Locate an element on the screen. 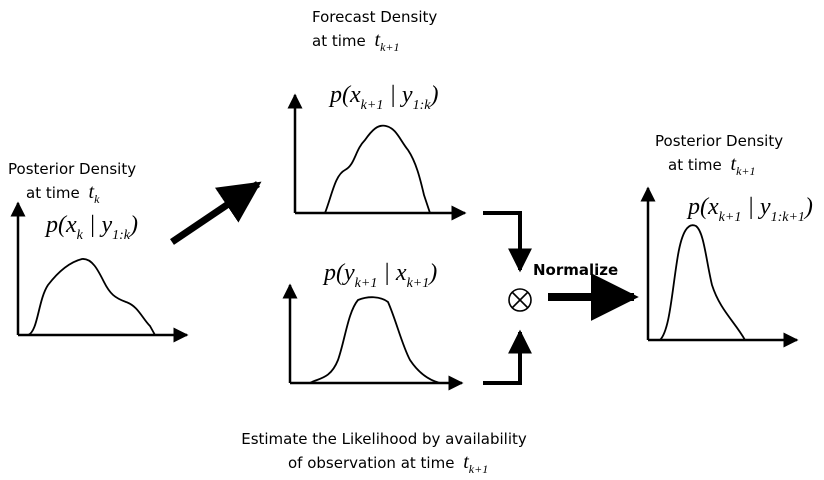  formula: p(xk+1 | y1:k) is located at coordinates (383, 97).